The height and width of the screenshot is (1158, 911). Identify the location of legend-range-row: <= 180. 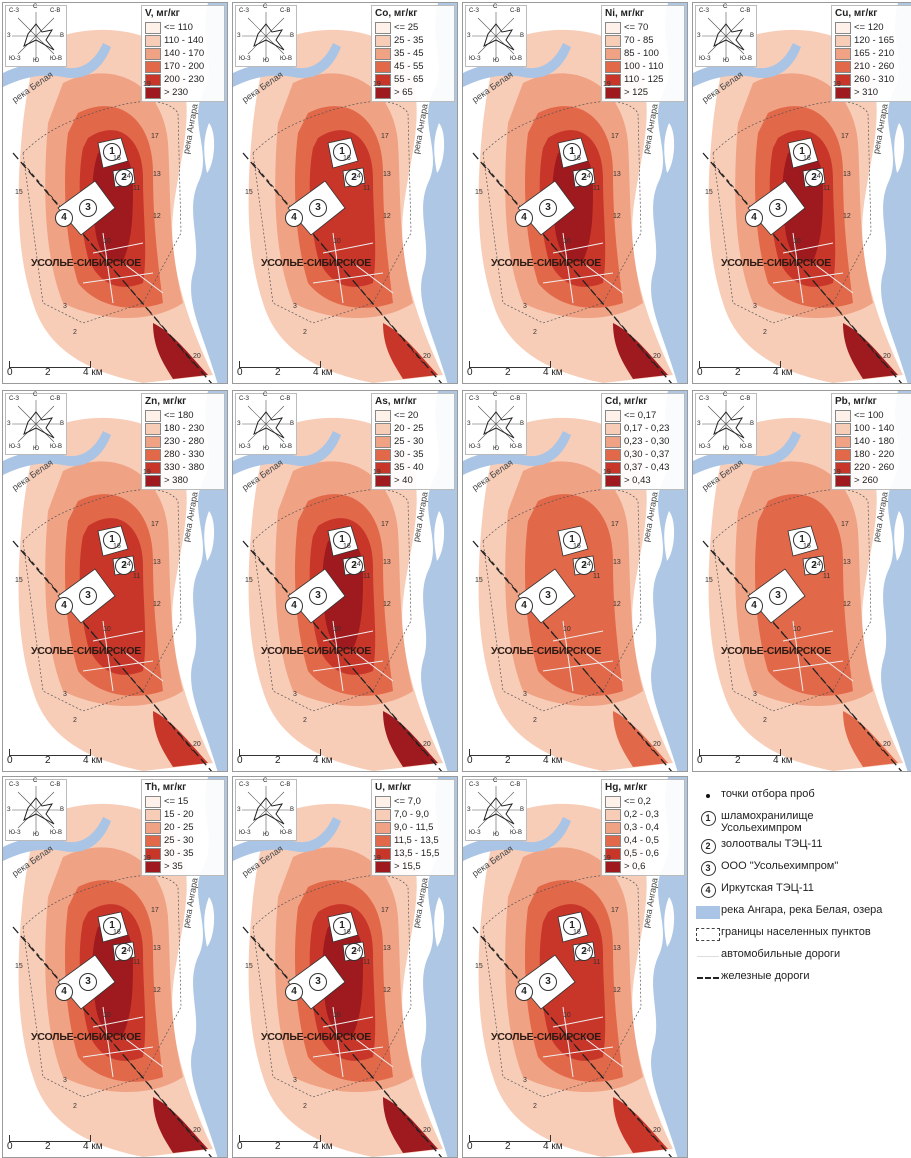
(183, 415).